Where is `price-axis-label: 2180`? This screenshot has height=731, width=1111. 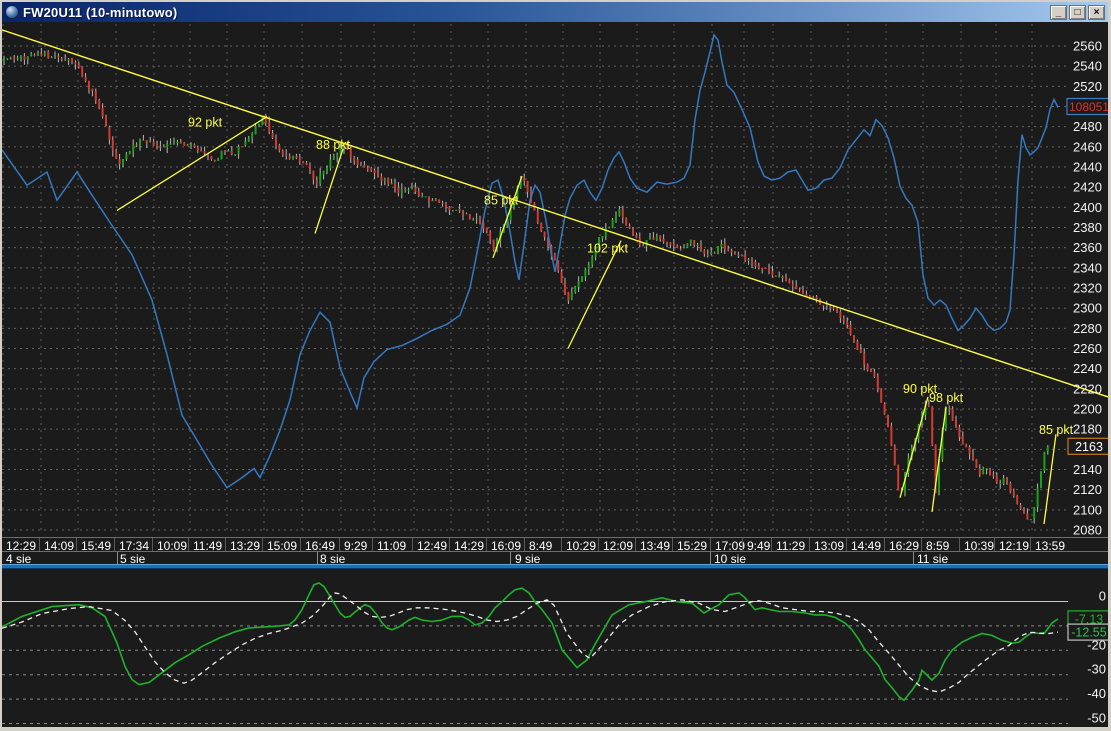
price-axis-label: 2180 is located at coordinates (1087, 429).